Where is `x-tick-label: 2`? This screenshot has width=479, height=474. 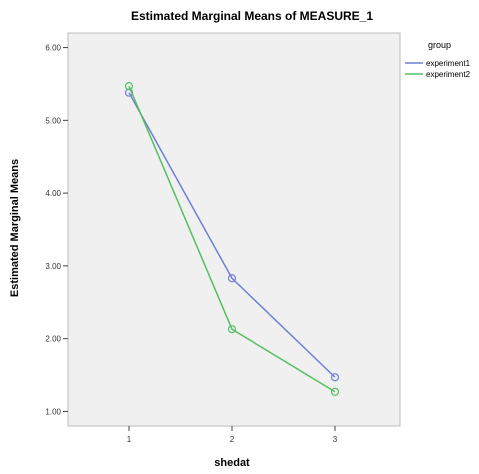
x-tick-label: 2 is located at coordinates (232, 439).